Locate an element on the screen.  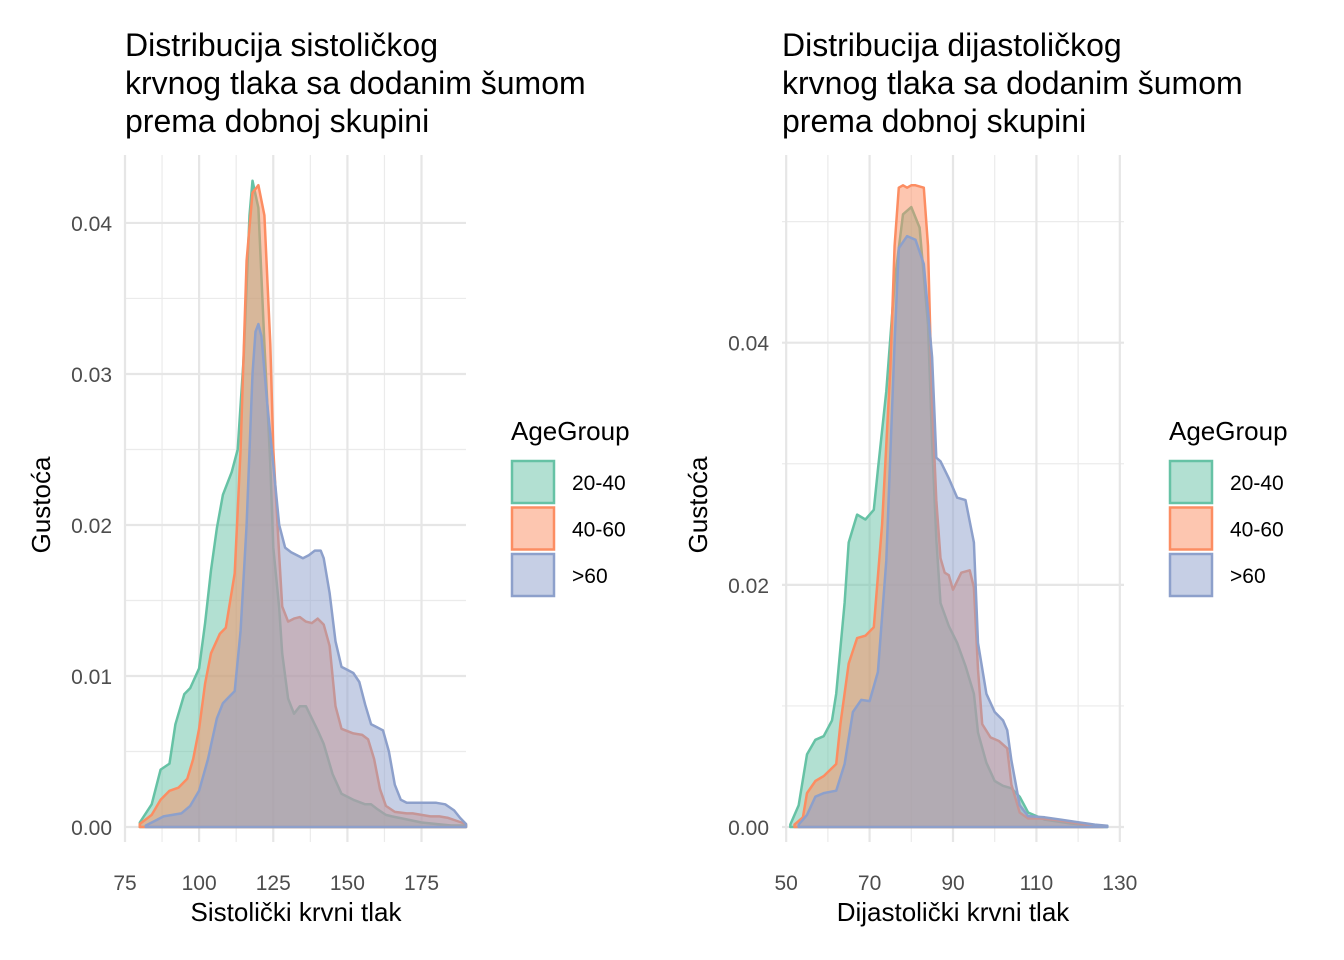
x-tick-label: 175 is located at coordinates (421, 883).